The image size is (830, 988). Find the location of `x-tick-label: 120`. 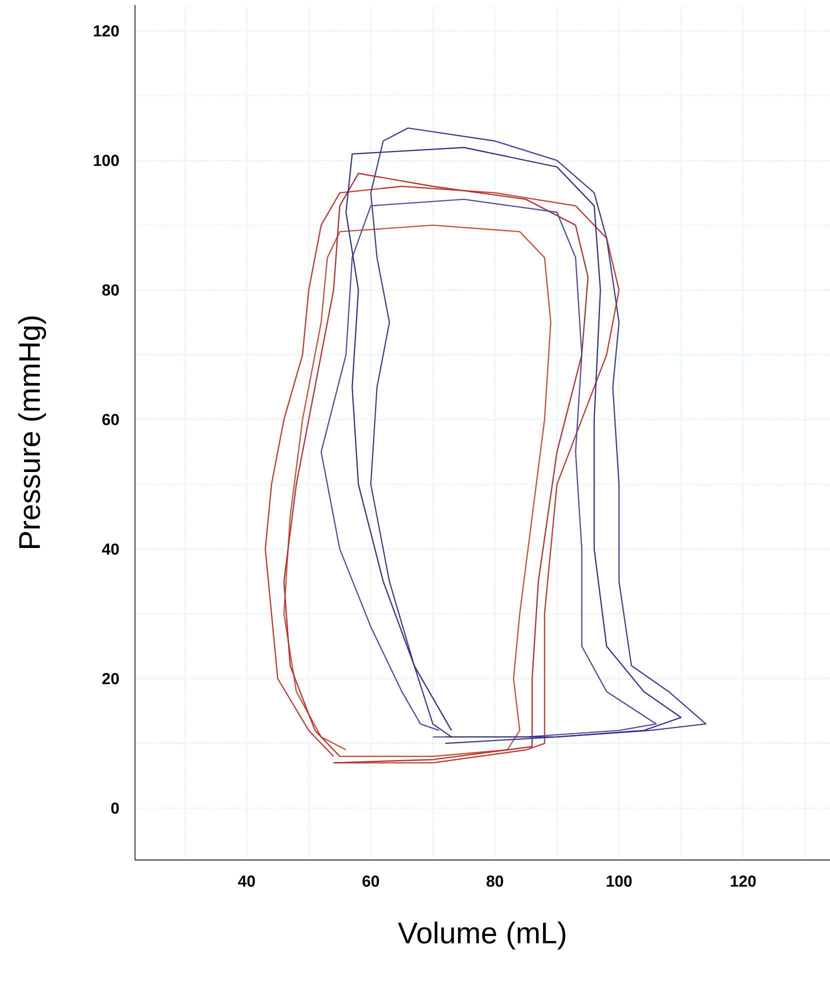

x-tick-label: 120 is located at coordinates (743, 881).